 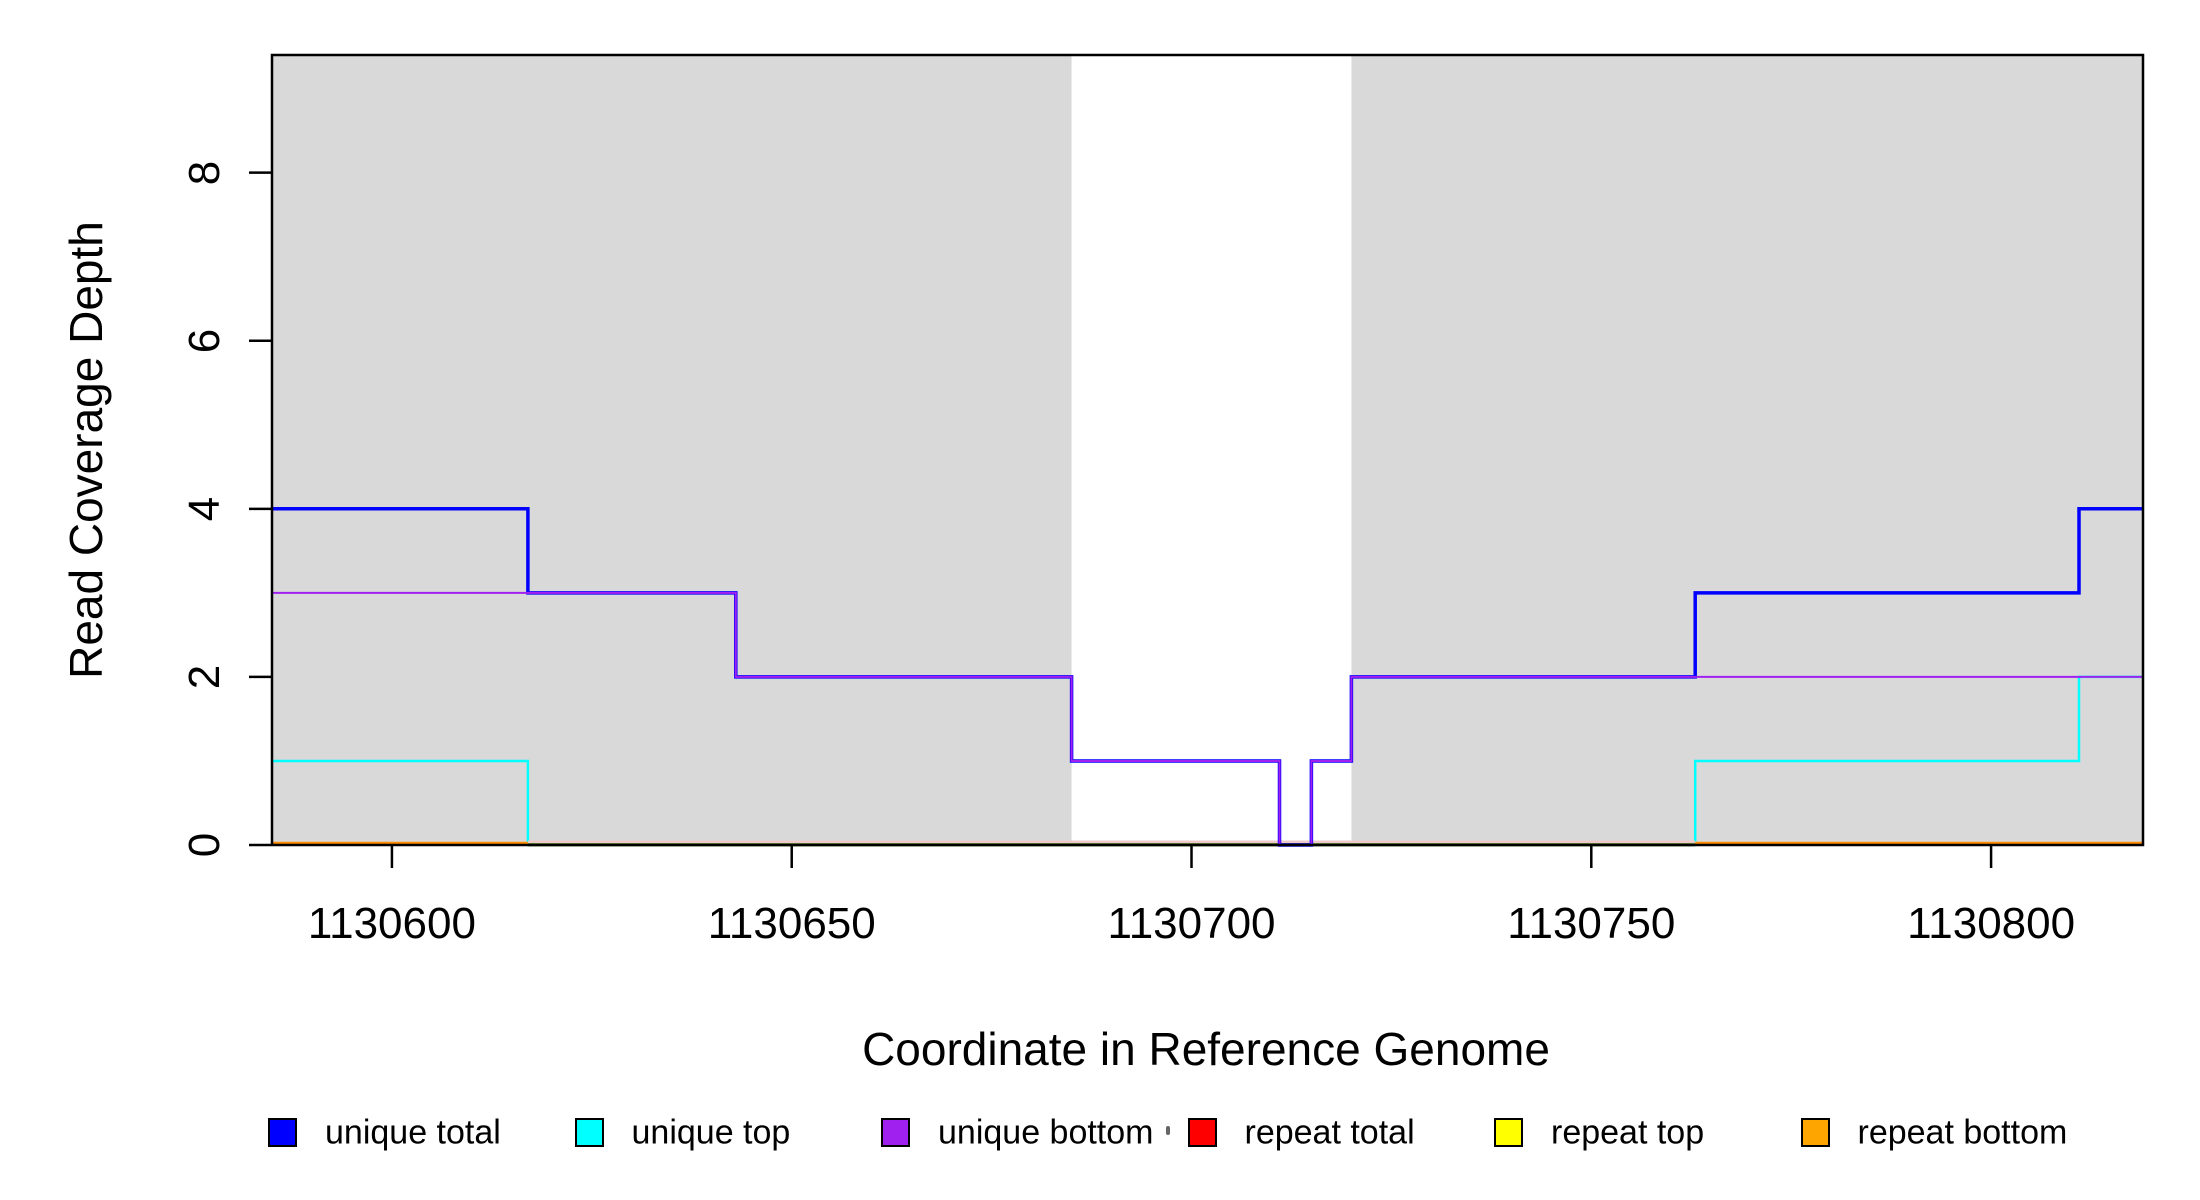 What do you see at coordinates (1168, 1130) in the screenshot?
I see `stray-mark` at bounding box center [1168, 1130].